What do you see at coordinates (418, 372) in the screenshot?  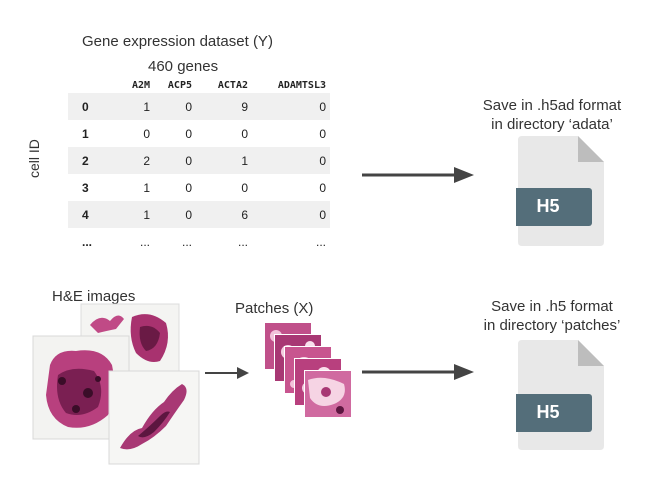 I see `arrow-to-h5` at bounding box center [418, 372].